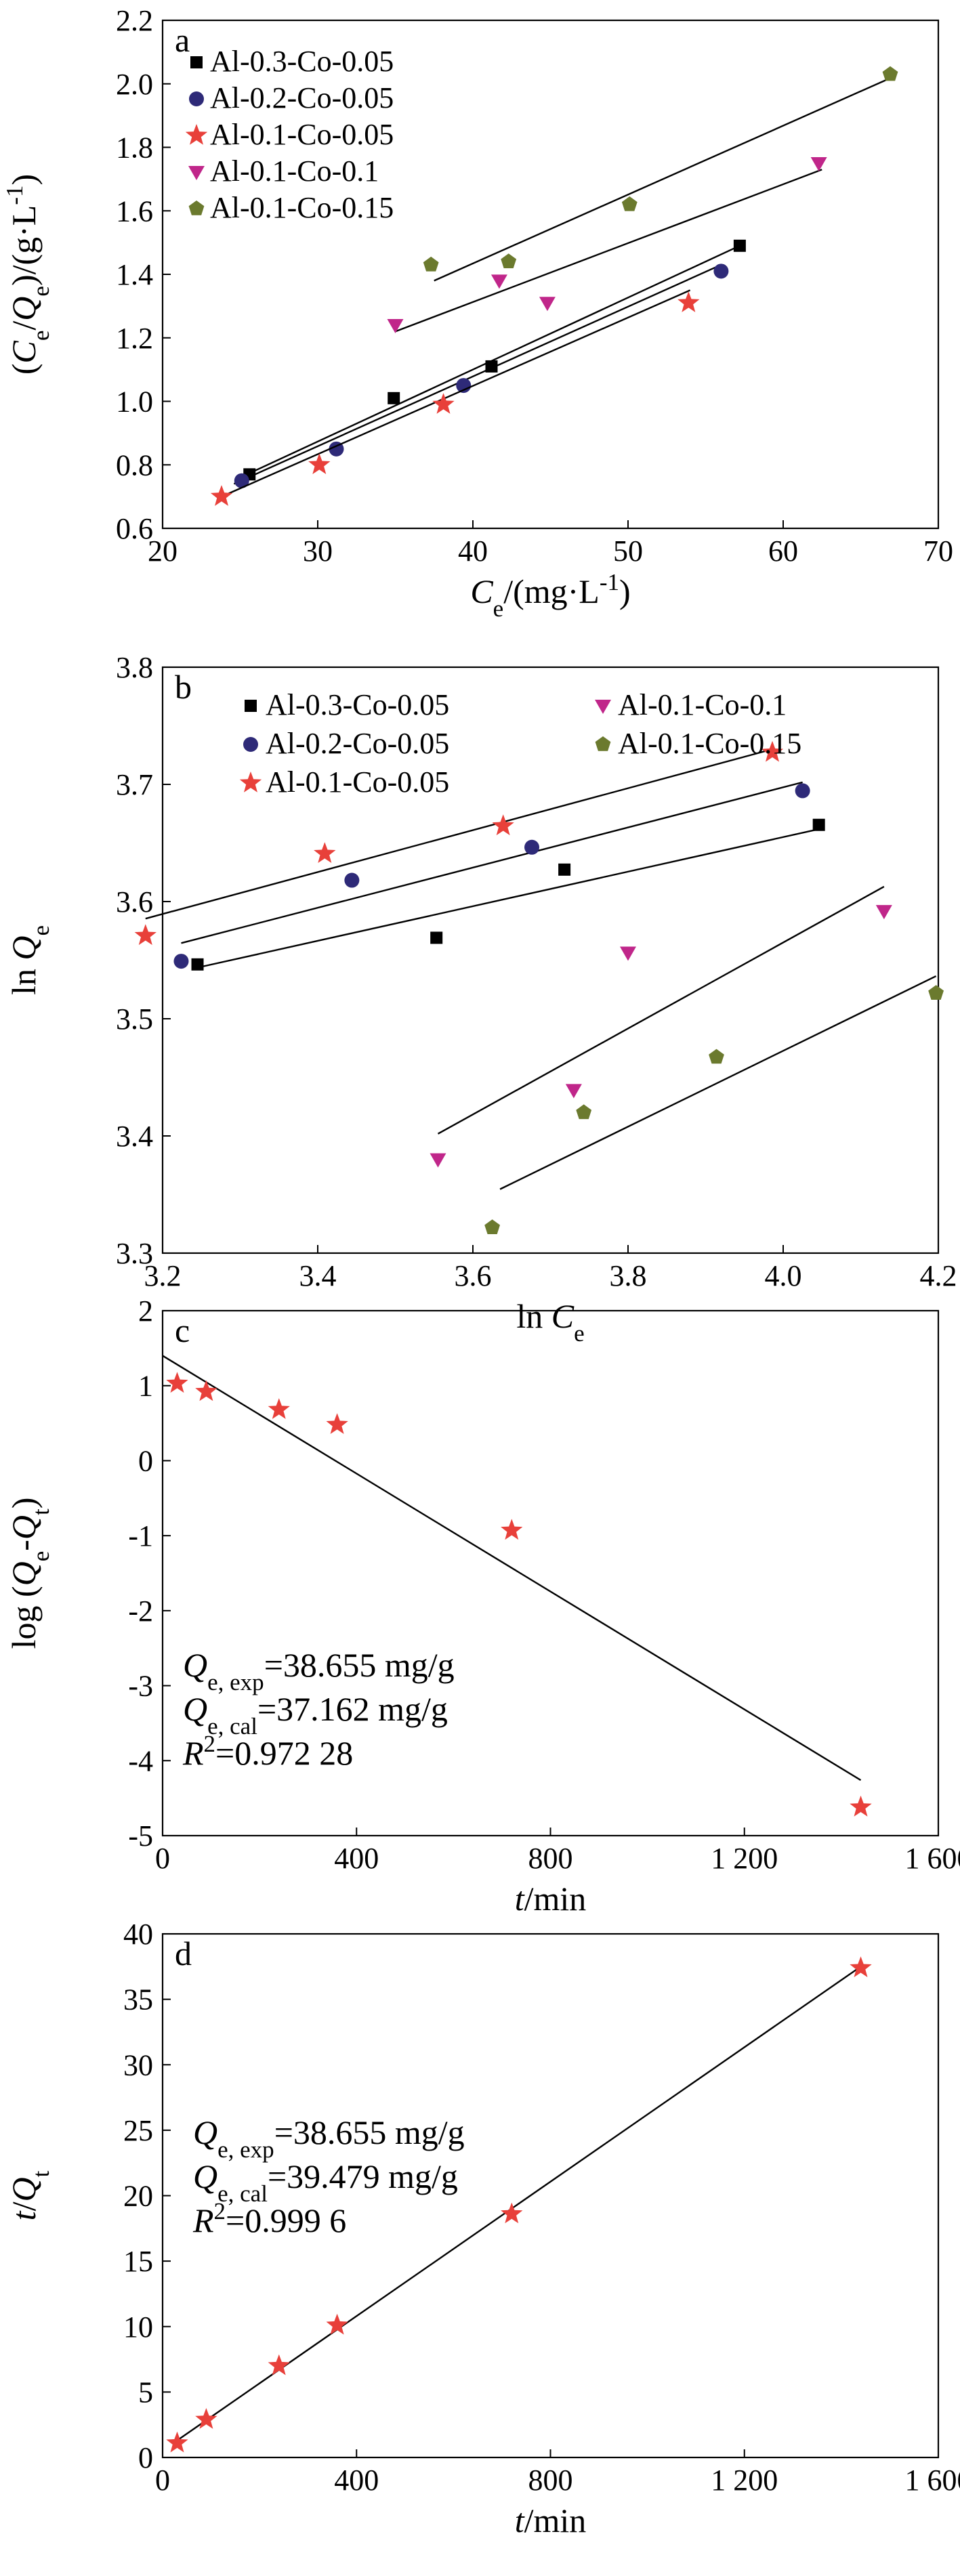 This screenshot has height=2576, width=960. I want to click on legend-item: Al-0.2-Co-0.05, so click(346, 744).